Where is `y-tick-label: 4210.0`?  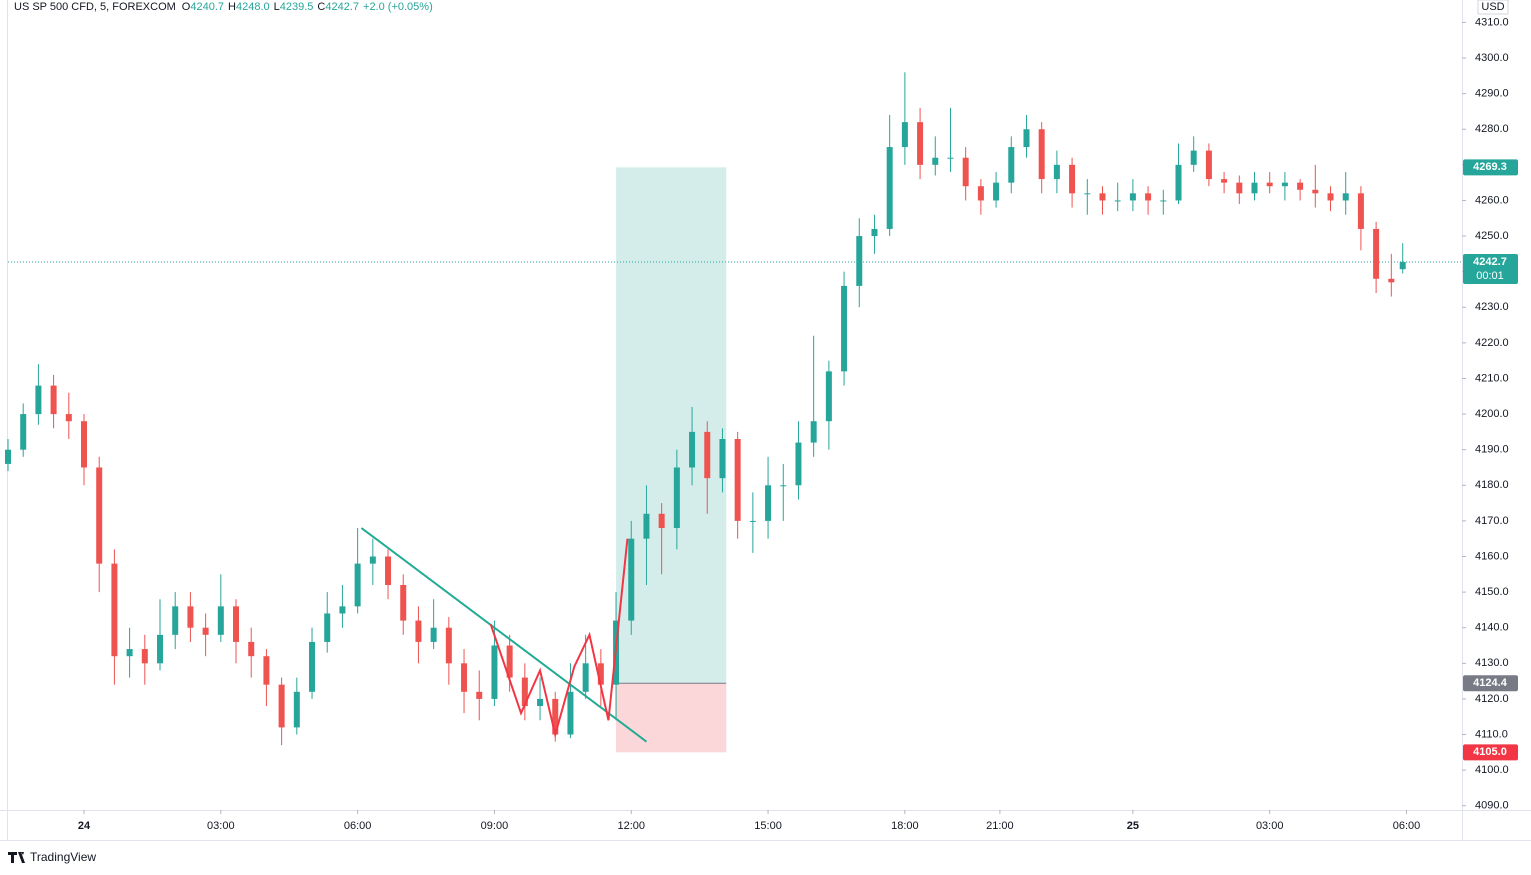
y-tick-label: 4210.0 is located at coordinates (1492, 378).